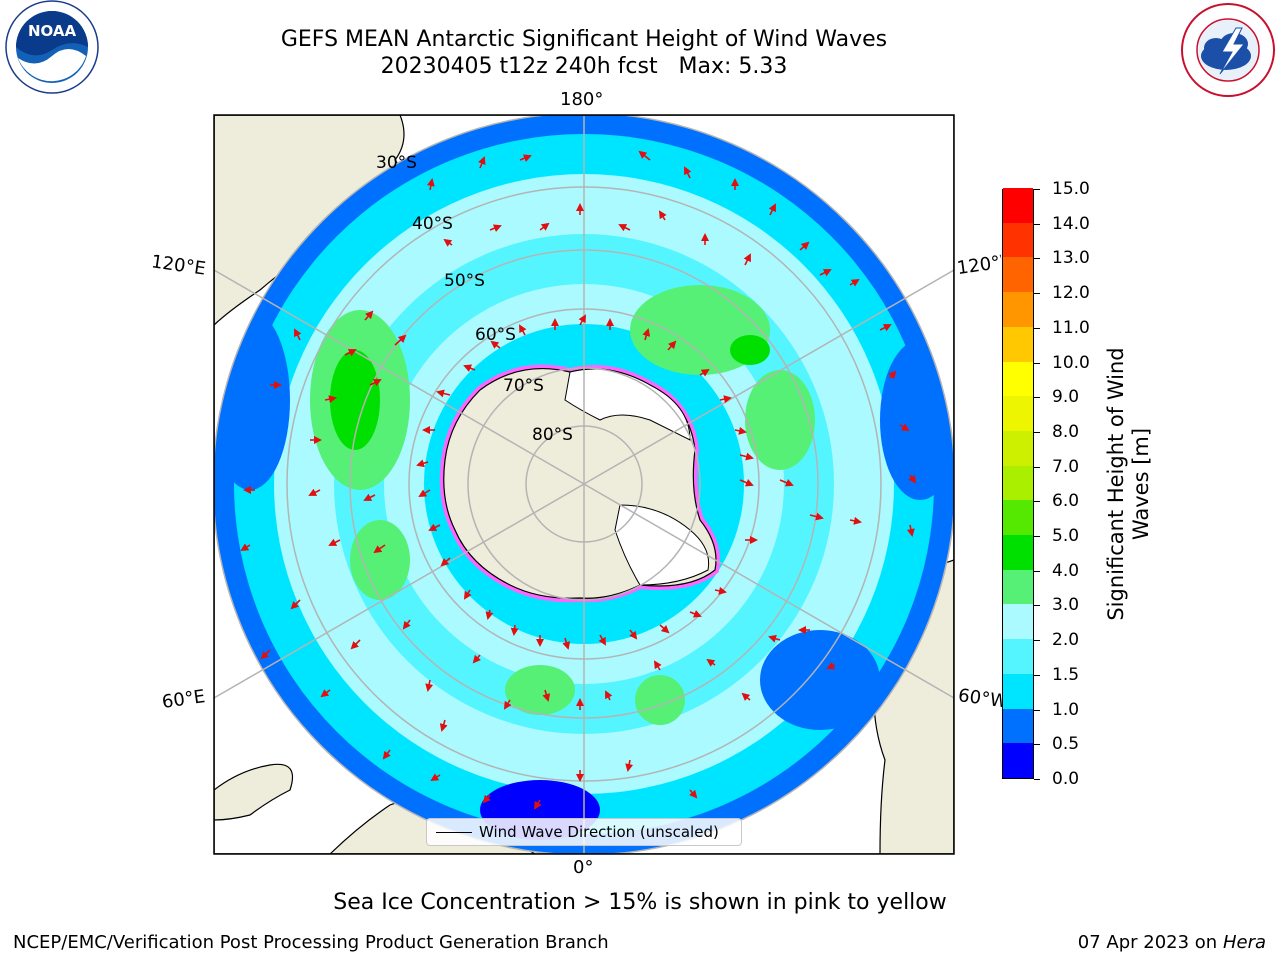 Image resolution: width=1280 pixels, height=960 pixels. Describe the element at coordinates (1066, 431) in the screenshot. I see `colorbar-tick-label: 8.0` at that location.